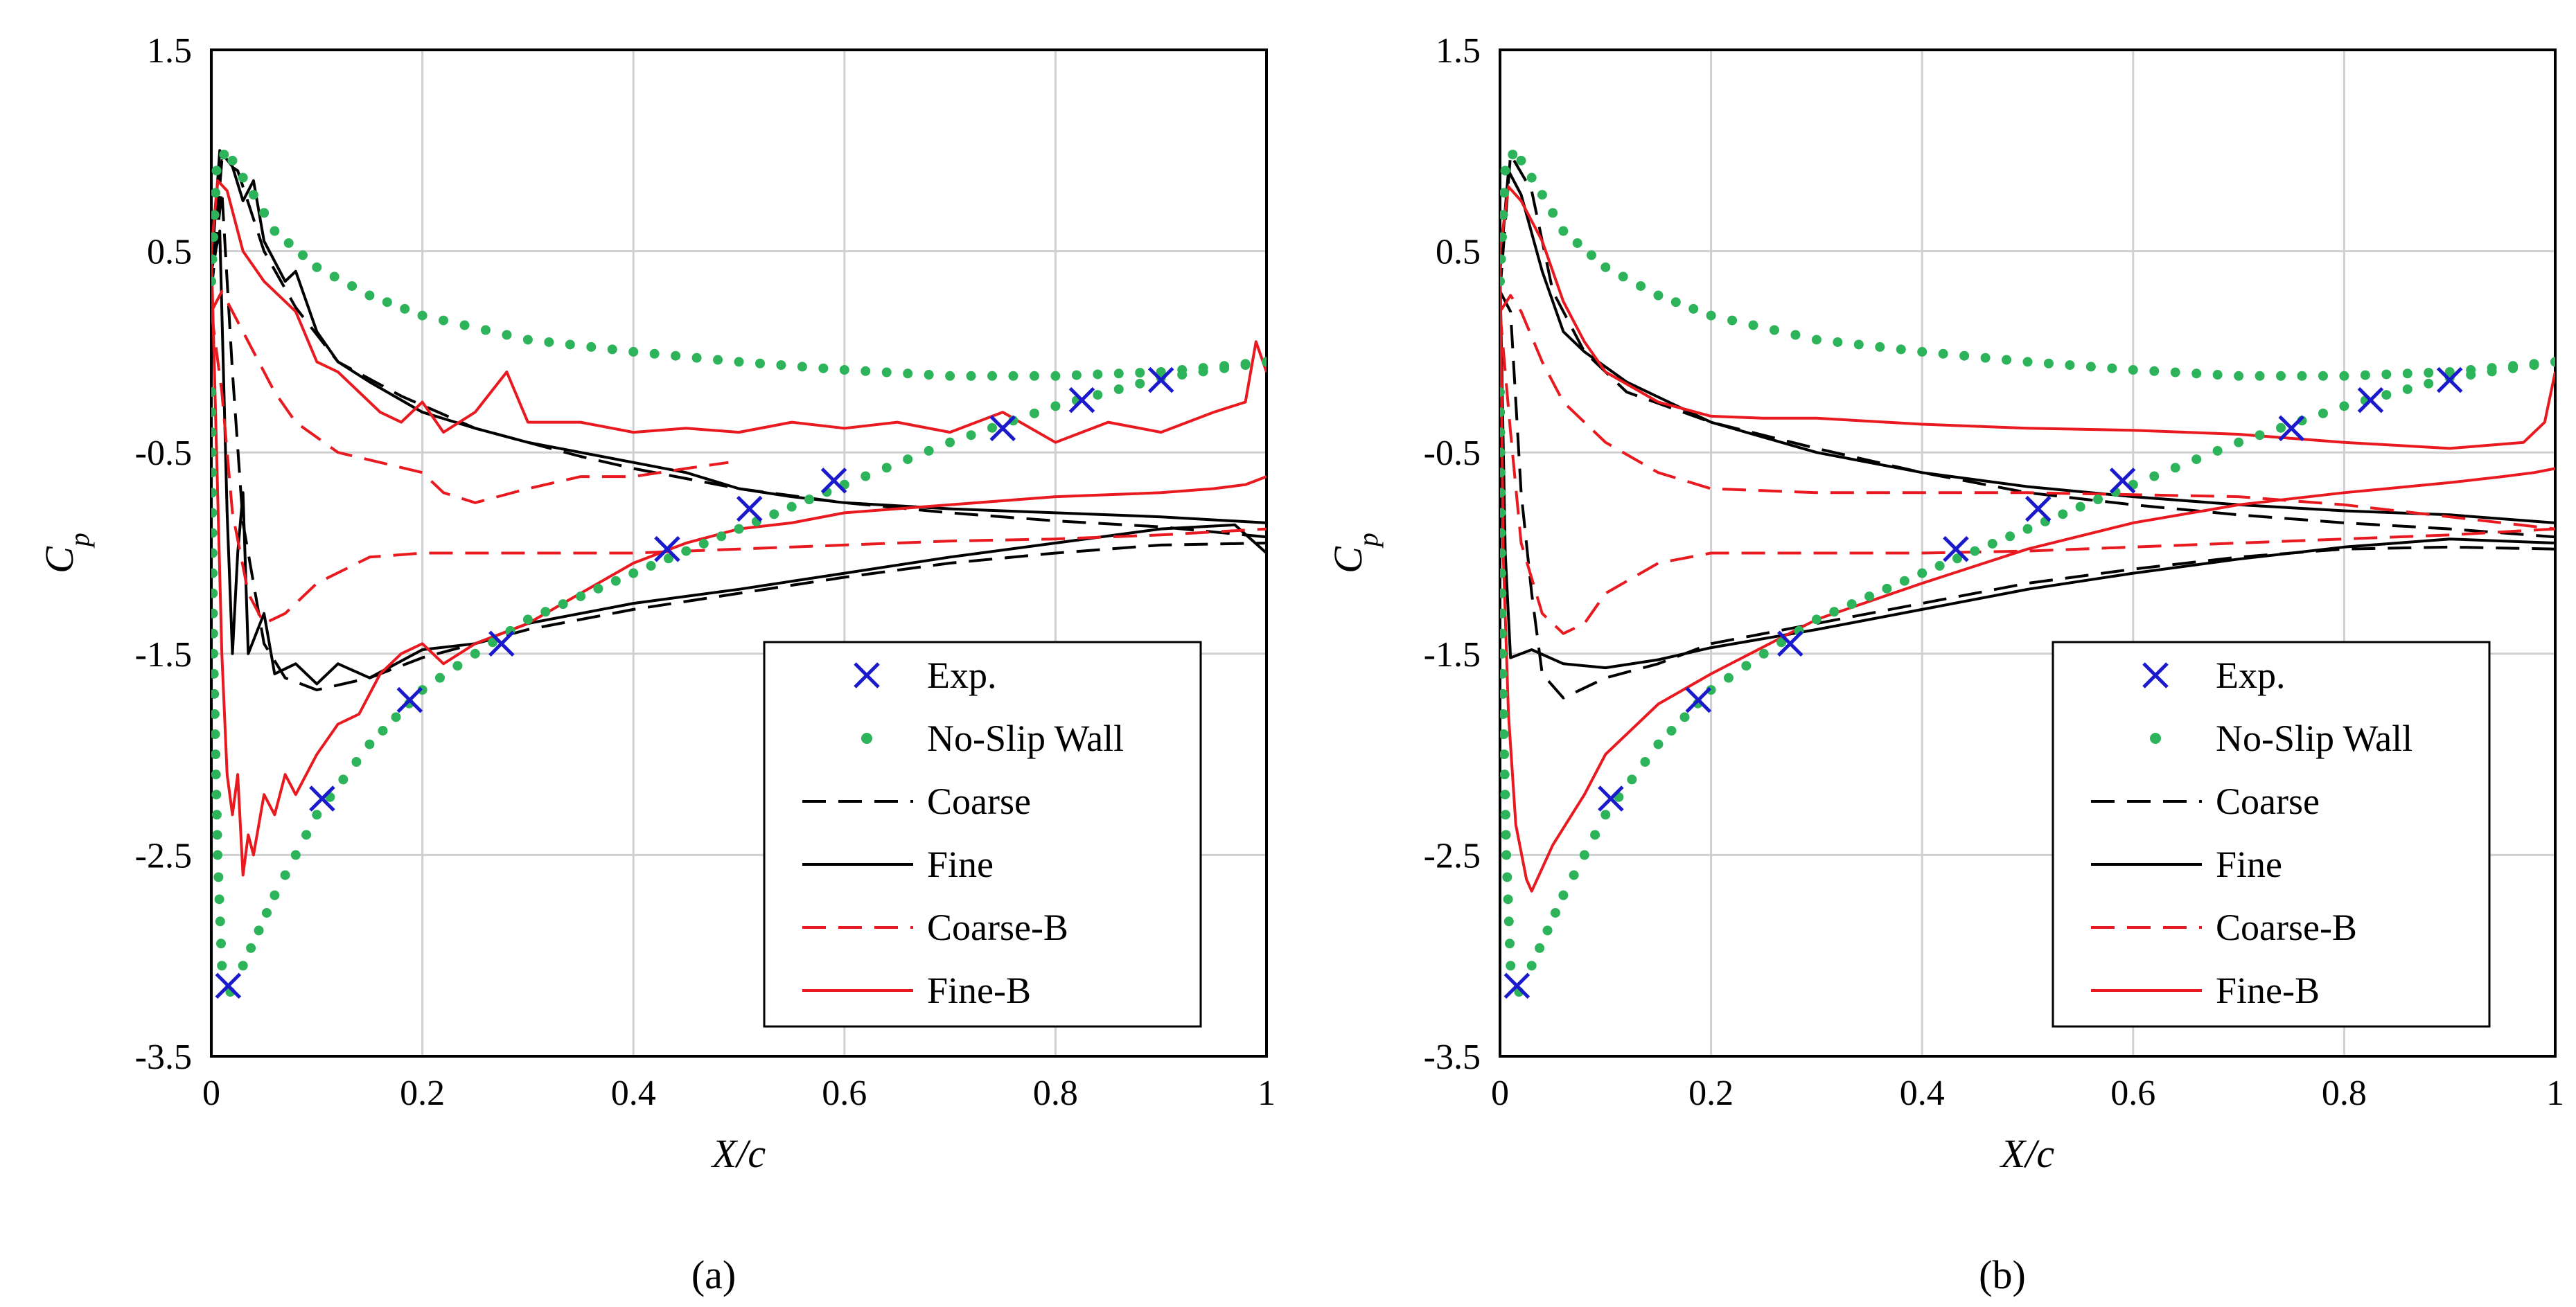 The image size is (2576, 1307). I want to click on series-coarse-lower, so click(2027, 495).